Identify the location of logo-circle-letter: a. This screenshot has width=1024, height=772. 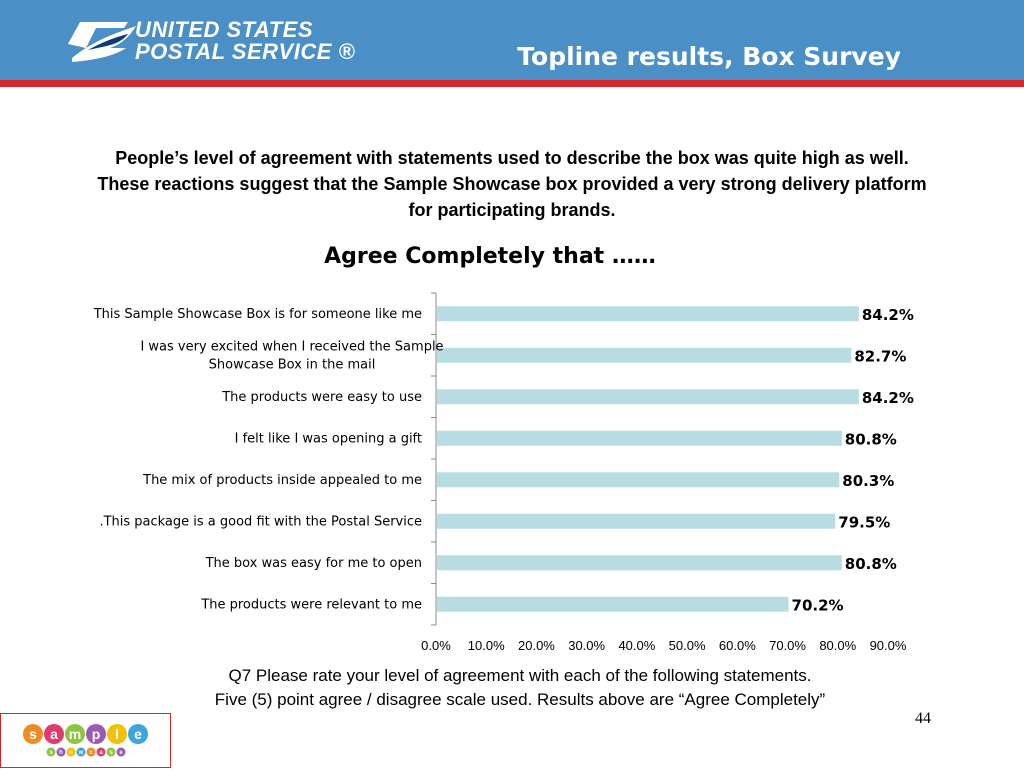
(54, 734).